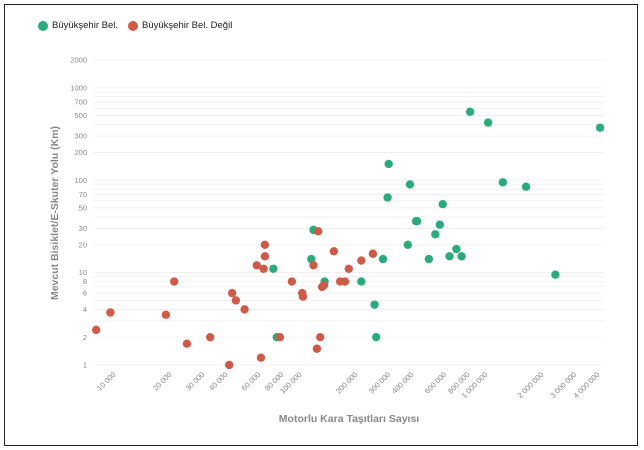 This screenshot has width=644, height=450. I want to click on y-tick-label: 6, so click(85, 293).